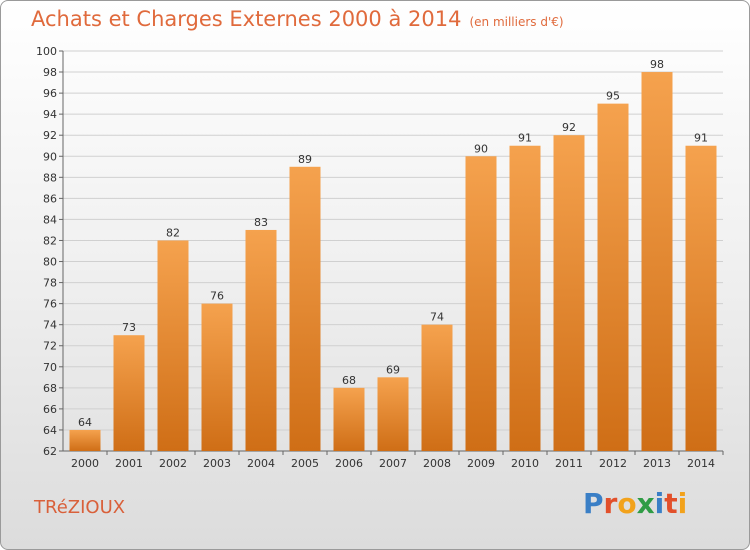  What do you see at coordinates (305, 159) in the screenshot?
I see `data-label: 89` at bounding box center [305, 159].